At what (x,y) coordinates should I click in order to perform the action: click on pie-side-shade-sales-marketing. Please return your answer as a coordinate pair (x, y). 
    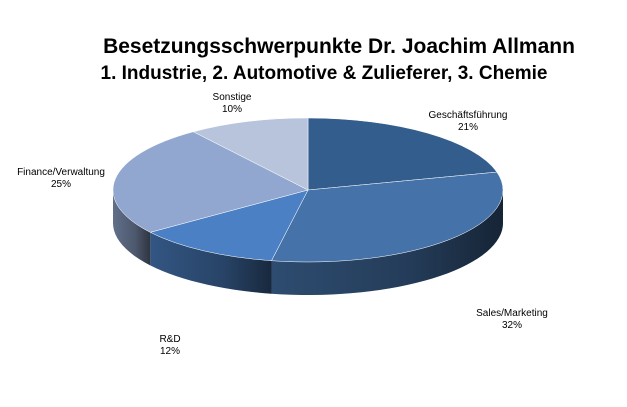
    Looking at the image, I should click on (387, 242).